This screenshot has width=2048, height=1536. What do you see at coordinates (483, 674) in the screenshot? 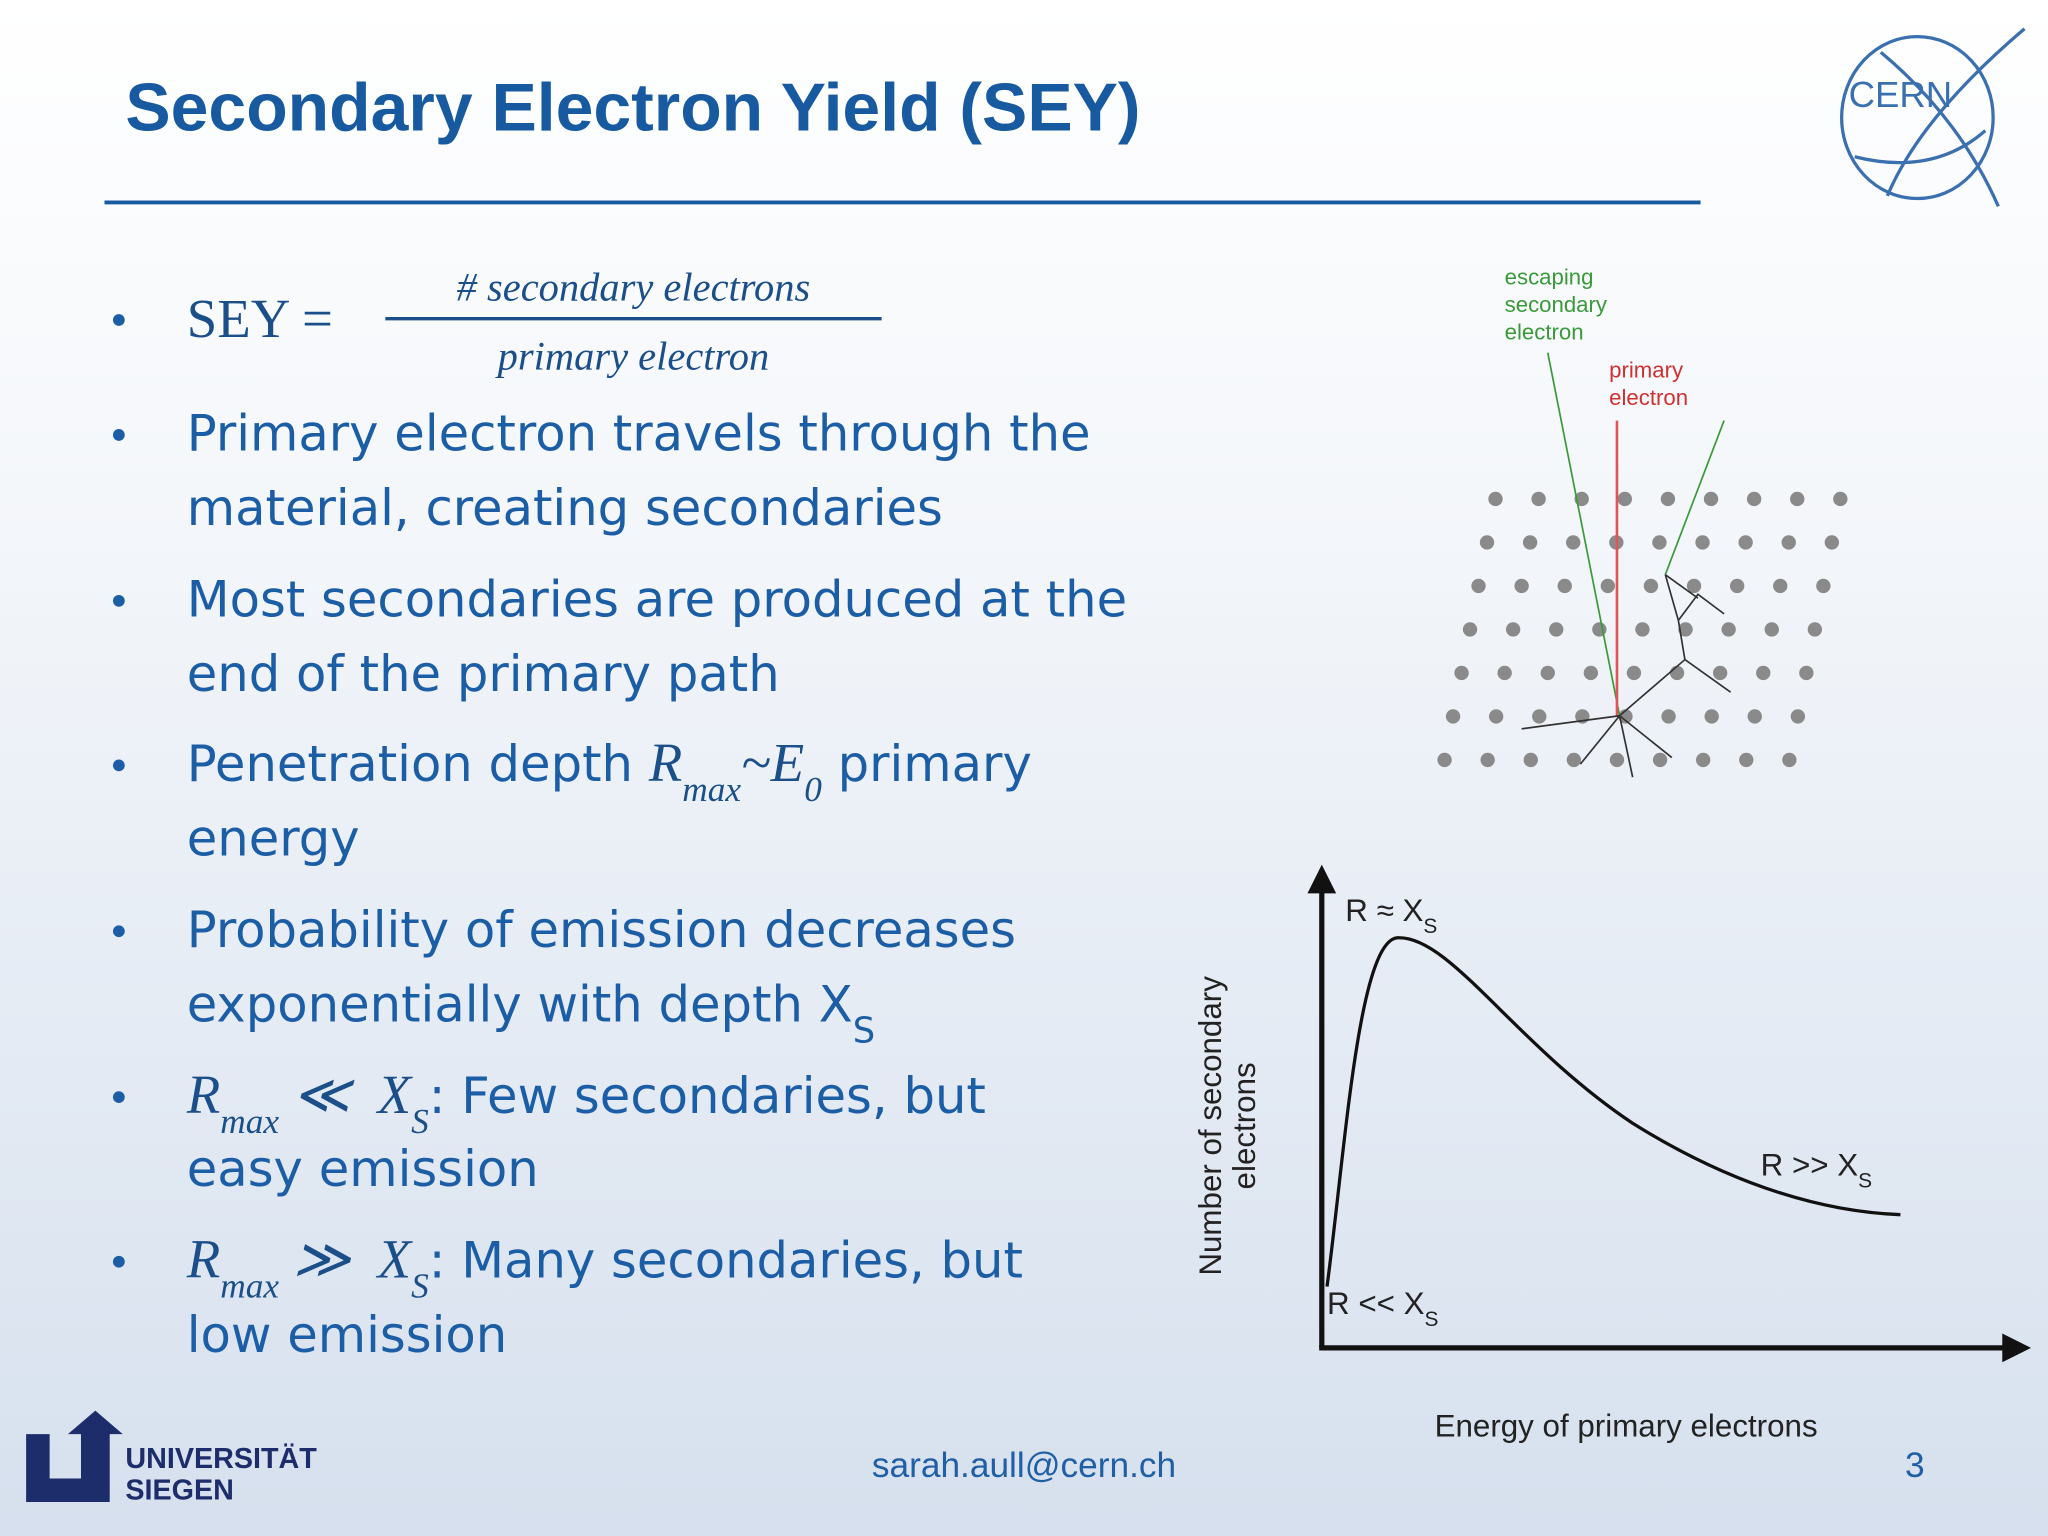
I see `bullet-line: end of the primary path` at bounding box center [483, 674].